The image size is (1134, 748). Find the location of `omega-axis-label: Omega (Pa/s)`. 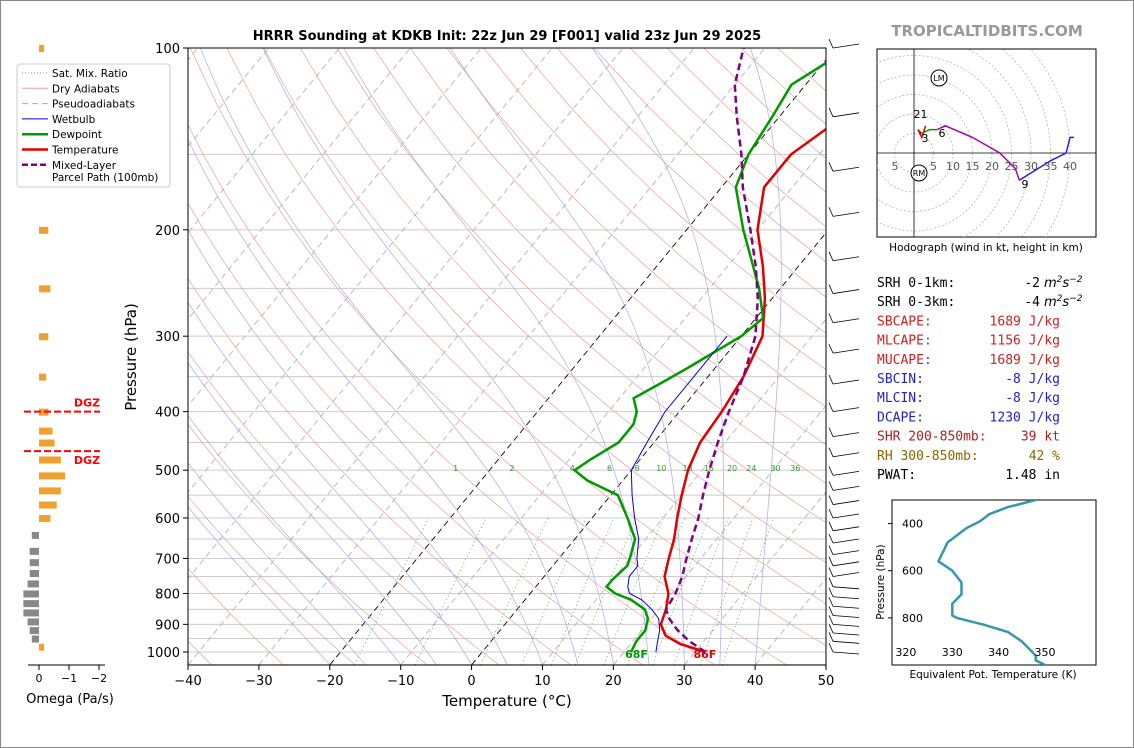

omega-axis-label: Omega (Pa/s) is located at coordinates (70, 699).